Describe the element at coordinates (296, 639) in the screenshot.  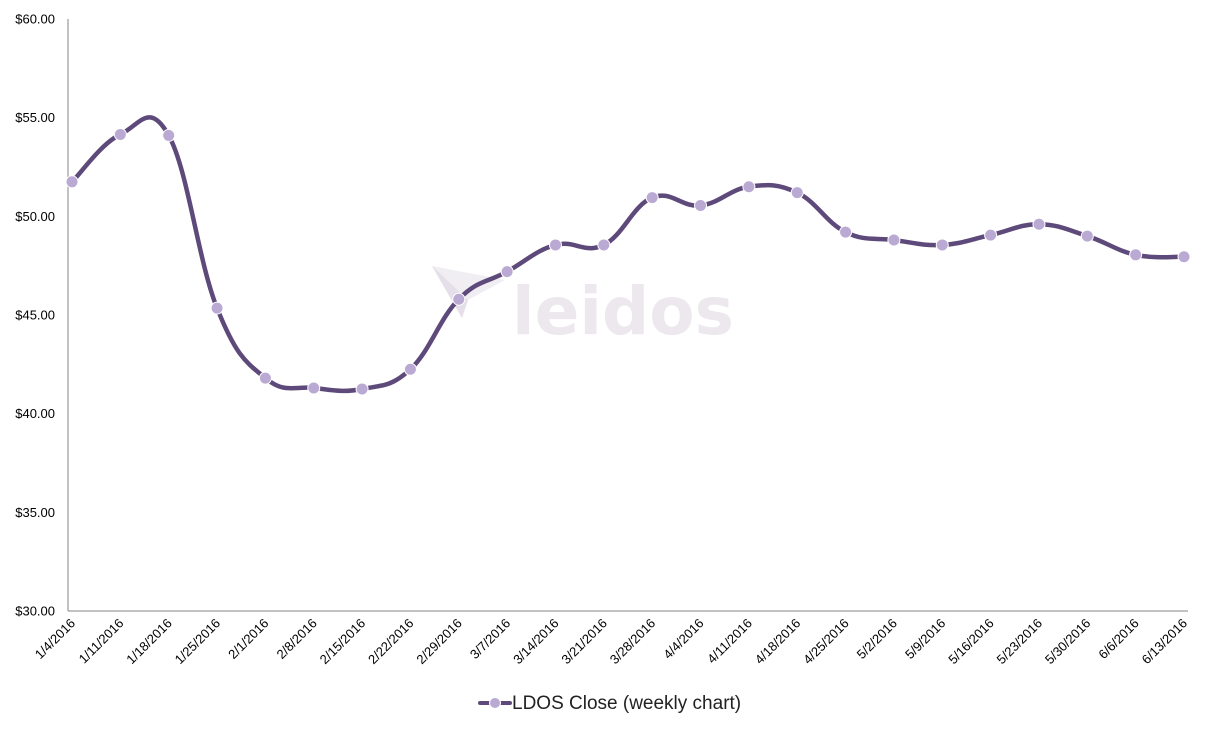
I see `x-tick-label: 2/8/2016` at that location.